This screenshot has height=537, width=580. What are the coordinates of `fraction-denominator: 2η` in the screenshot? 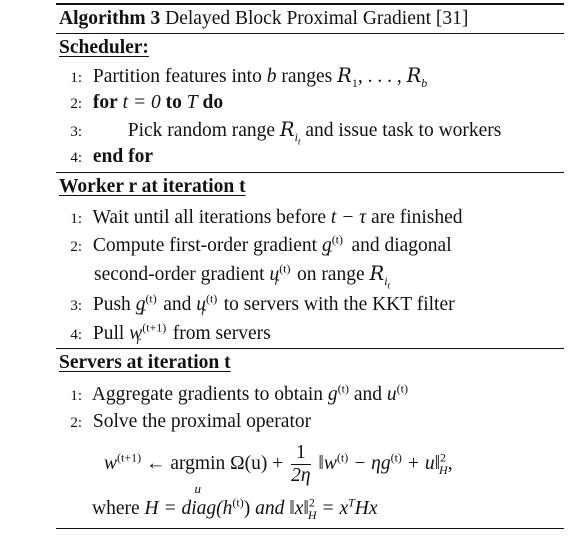 It's located at (301, 476).